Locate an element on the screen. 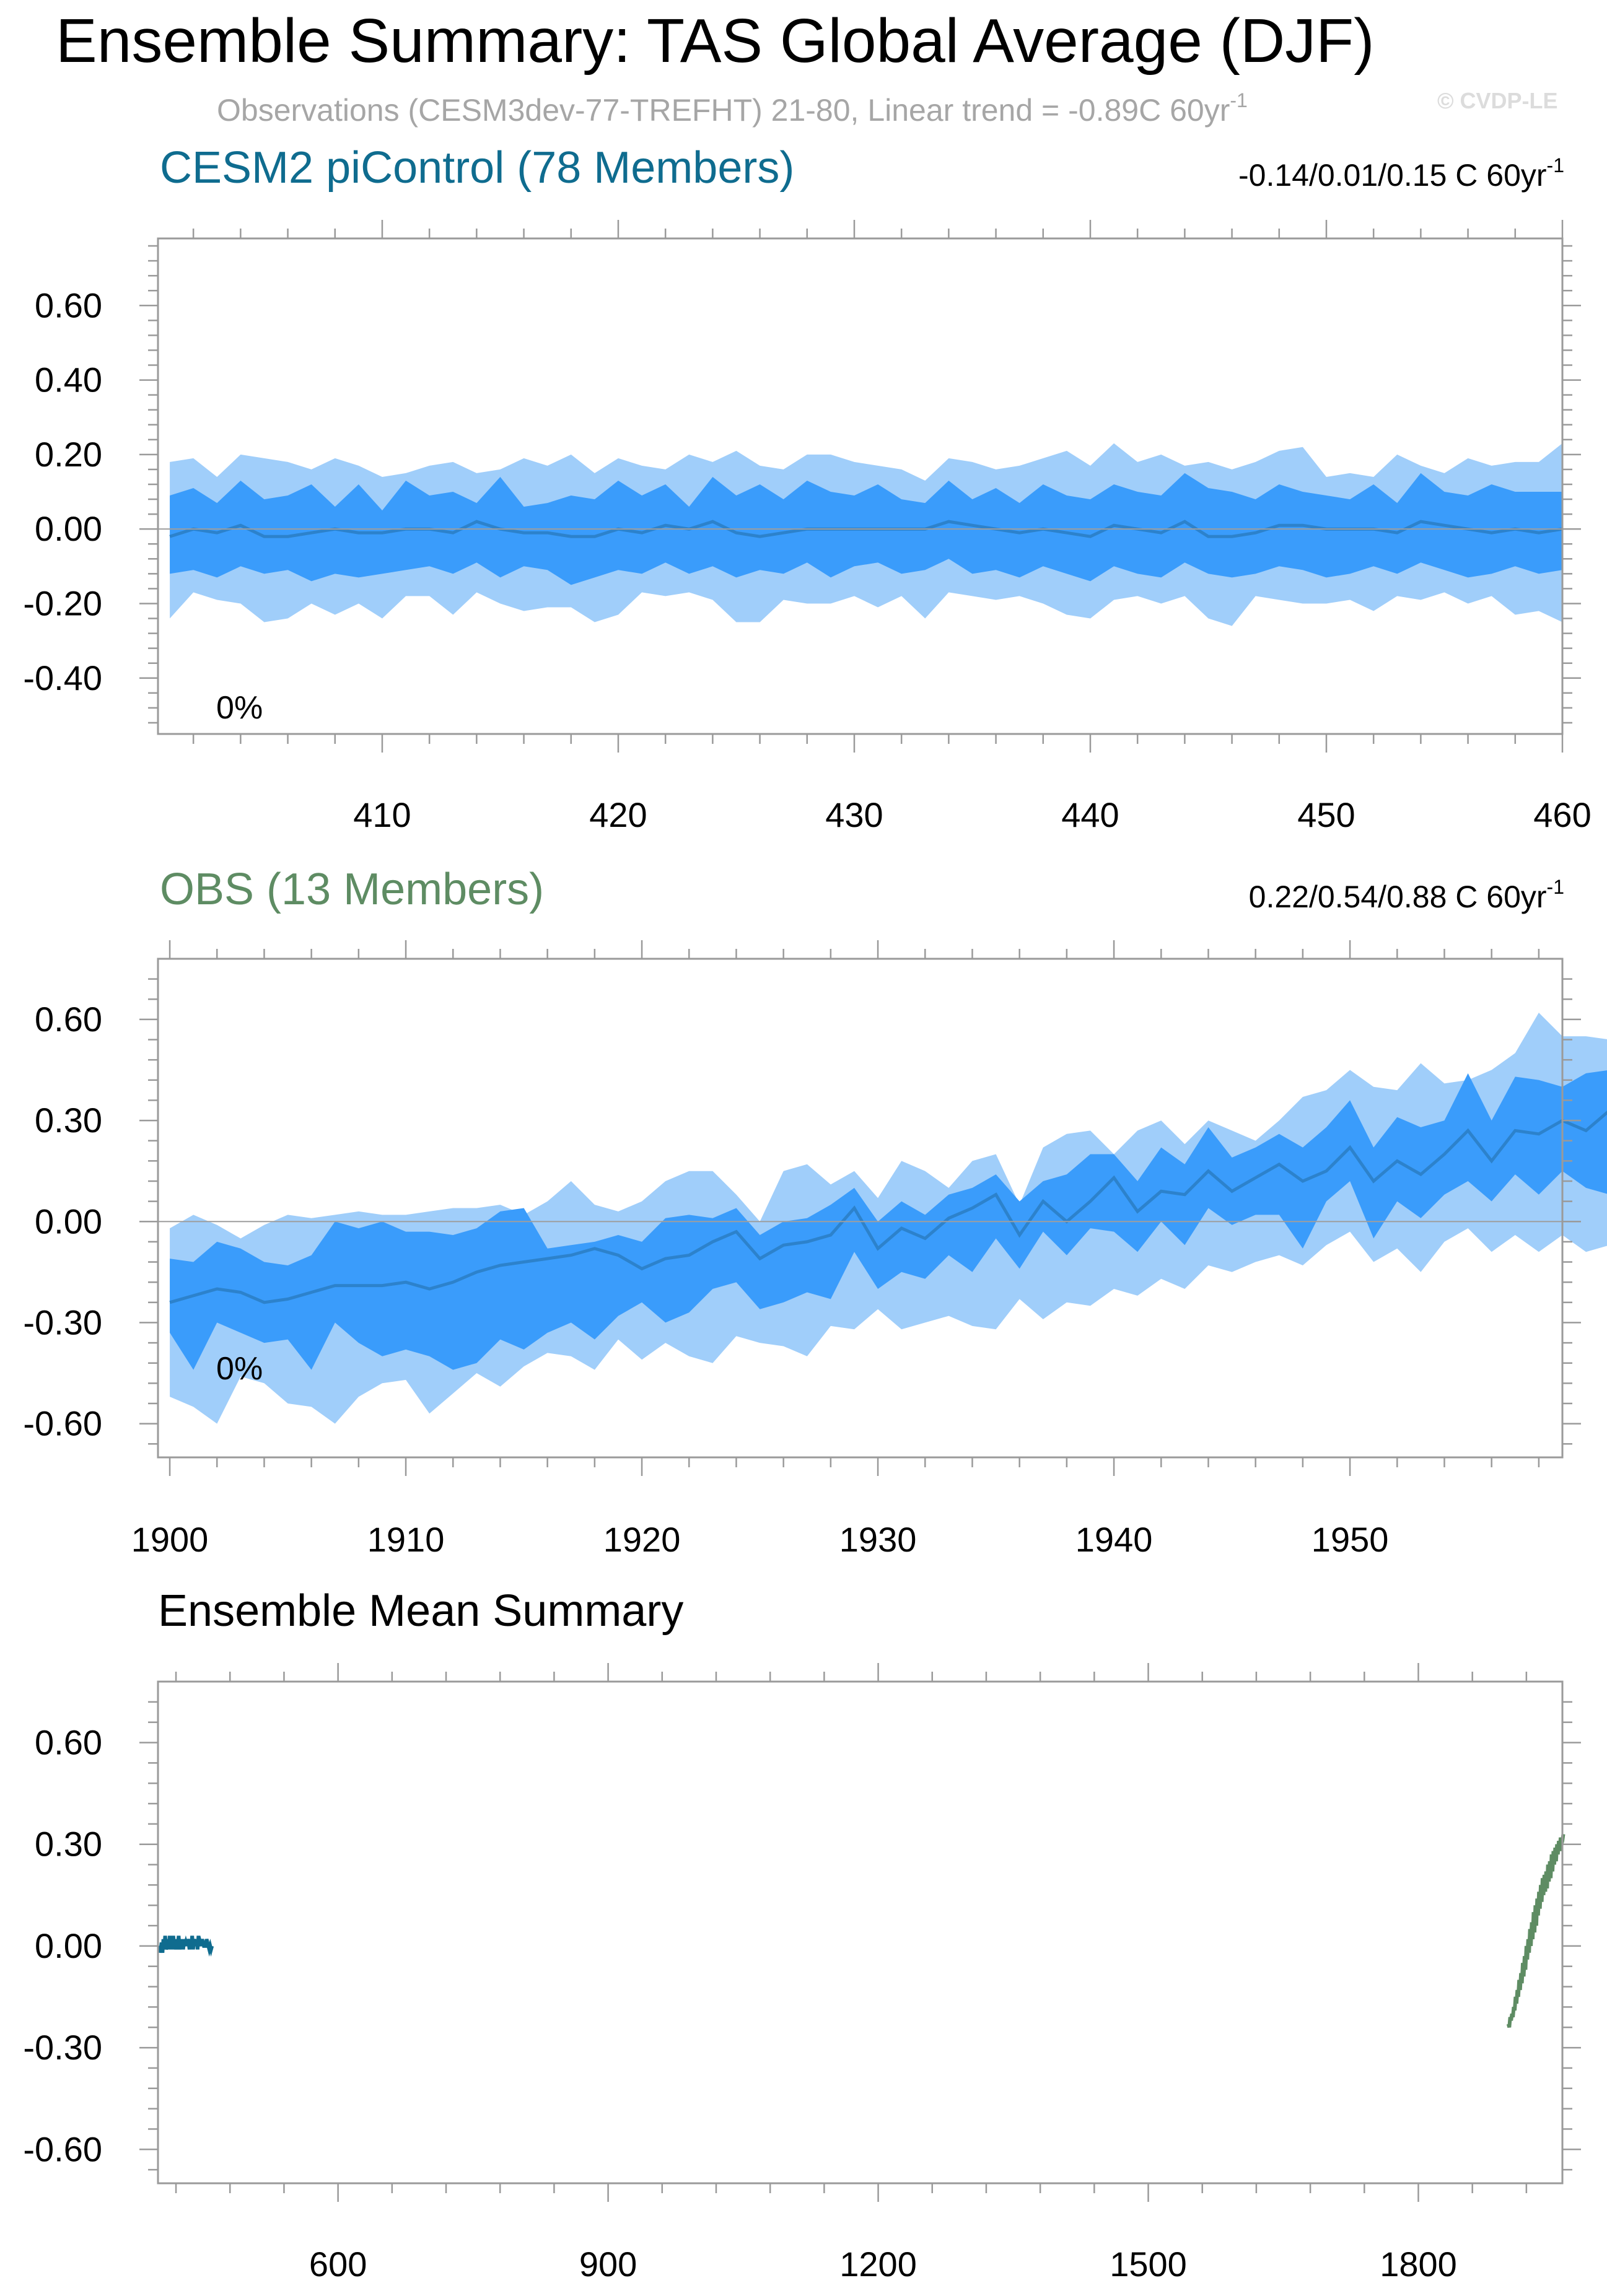 This screenshot has height=2296, width=1607. y-tick-label: 0.40 is located at coordinates (68, 379).